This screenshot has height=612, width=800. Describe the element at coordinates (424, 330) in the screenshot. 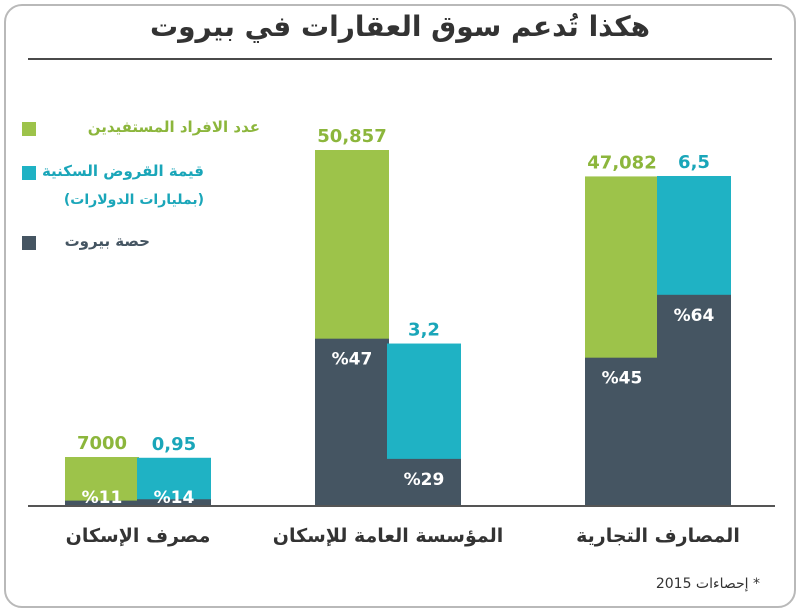

I see `data-label-value: 3,2` at that location.